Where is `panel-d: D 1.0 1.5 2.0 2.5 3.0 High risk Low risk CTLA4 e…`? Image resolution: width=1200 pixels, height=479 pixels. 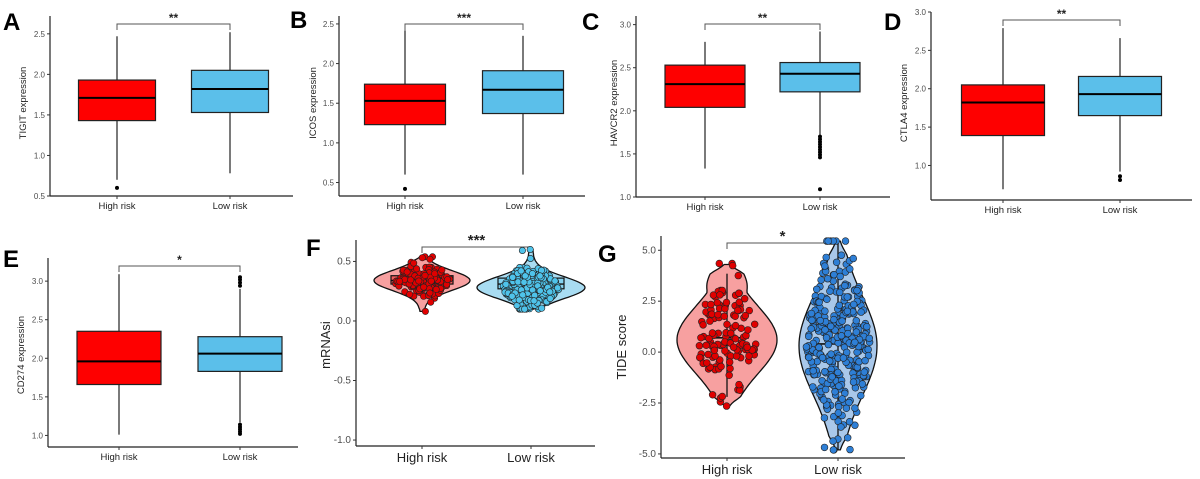 panel-d: D 1.0 1.5 2.0 2.5 3.0 High risk Low risk CTLA4 e… is located at coordinates (1038, 111).